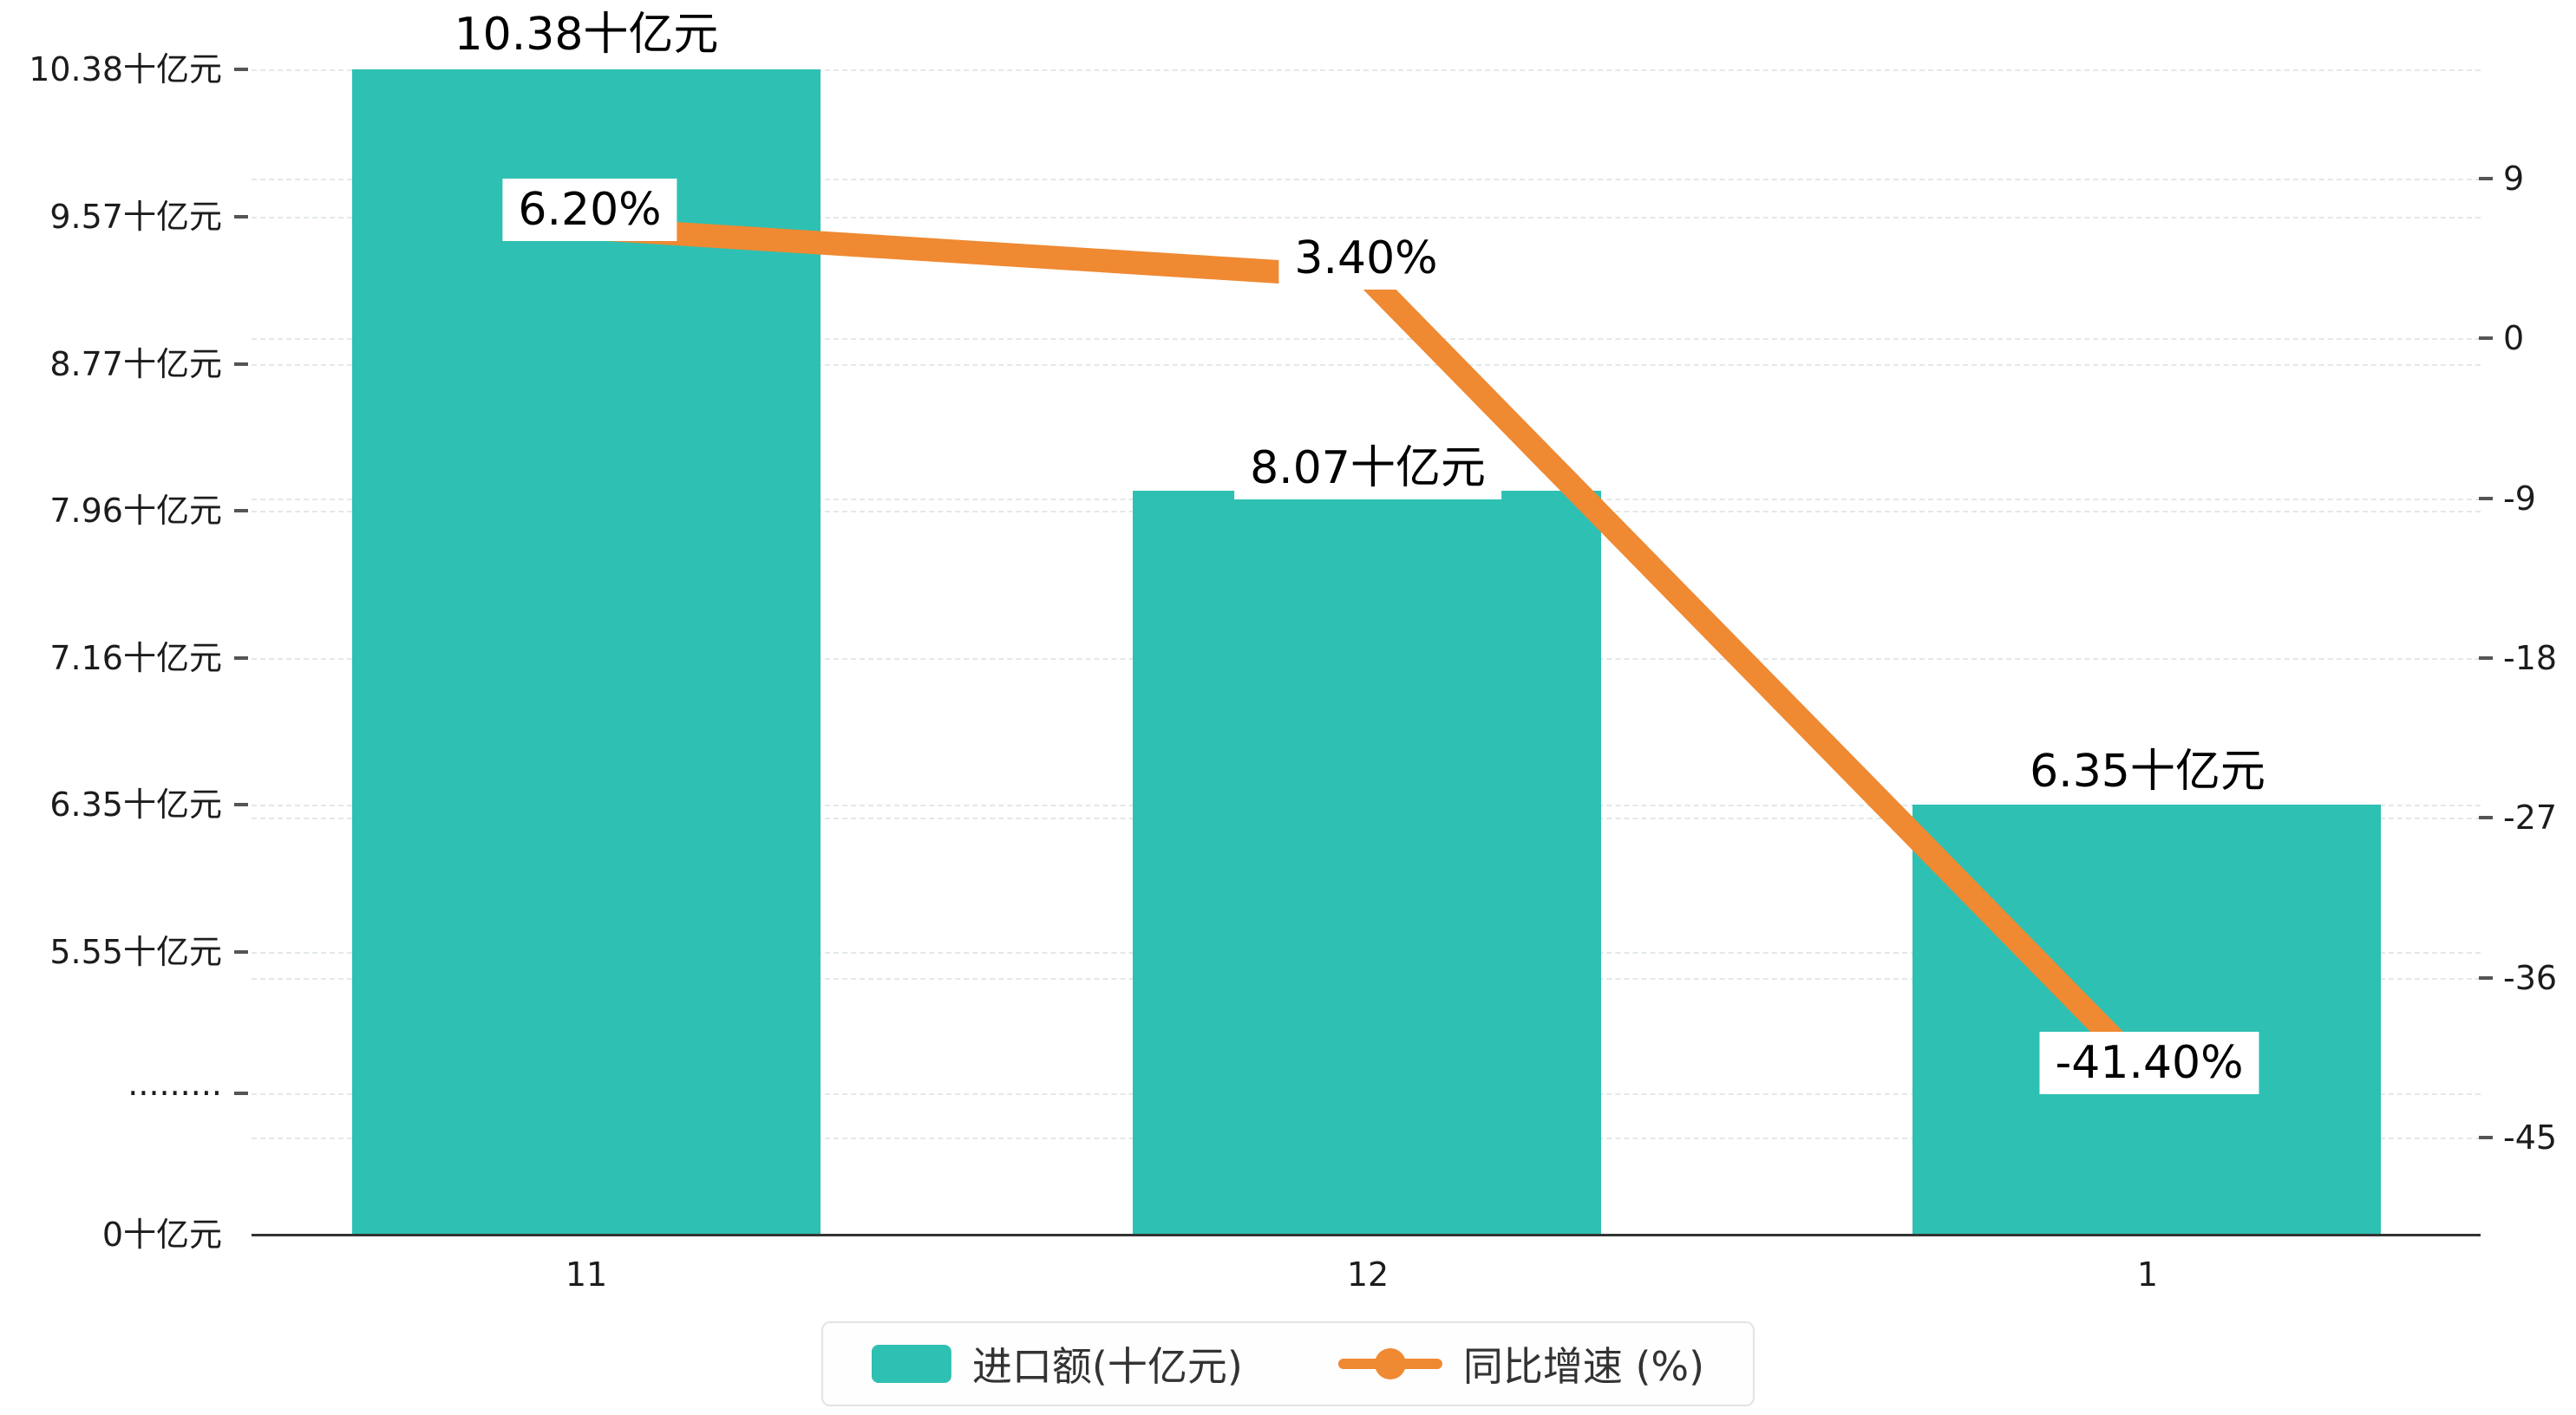 This screenshot has height=1415, width=2576. What do you see at coordinates (586, 1274) in the screenshot?
I see `x-tick-label: 11` at bounding box center [586, 1274].